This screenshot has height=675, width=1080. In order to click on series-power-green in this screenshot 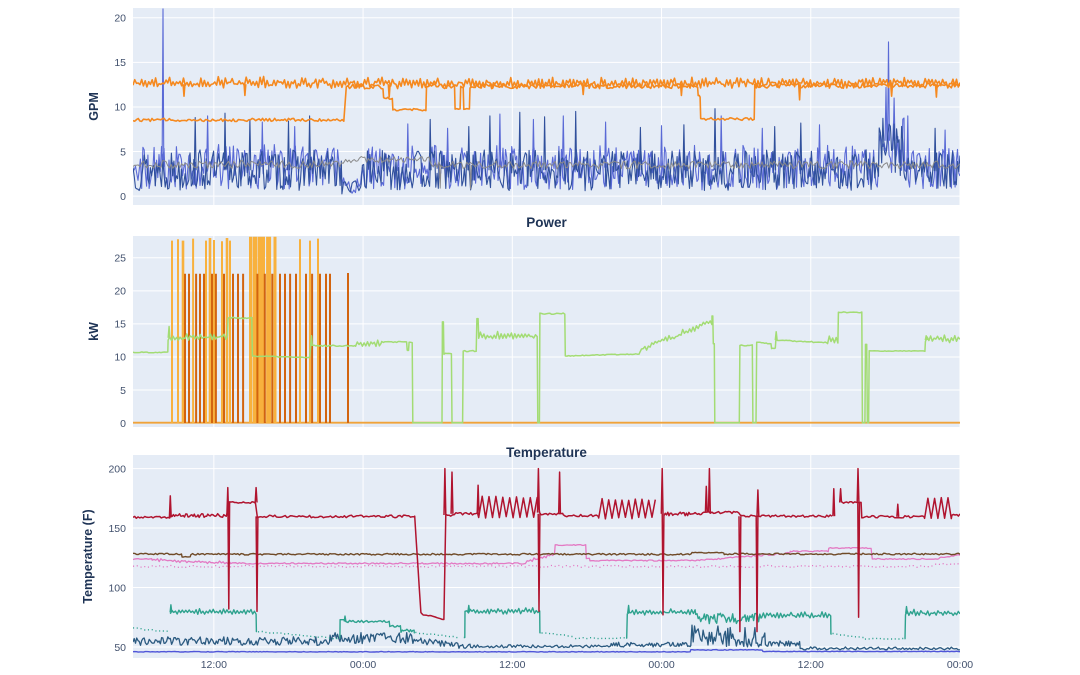, I will do `click(546, 367)`.